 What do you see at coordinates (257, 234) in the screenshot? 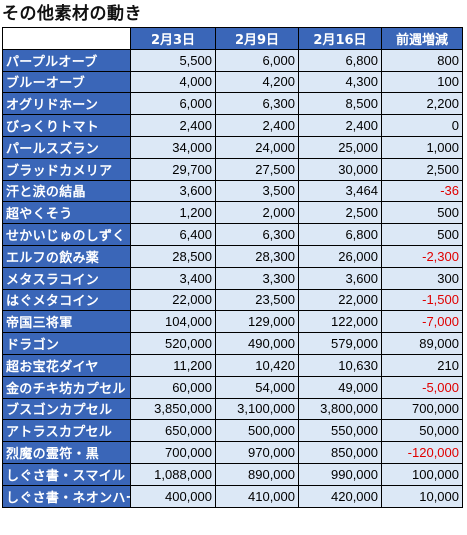
I see `price-date-2-cell: 6,300` at bounding box center [257, 234].